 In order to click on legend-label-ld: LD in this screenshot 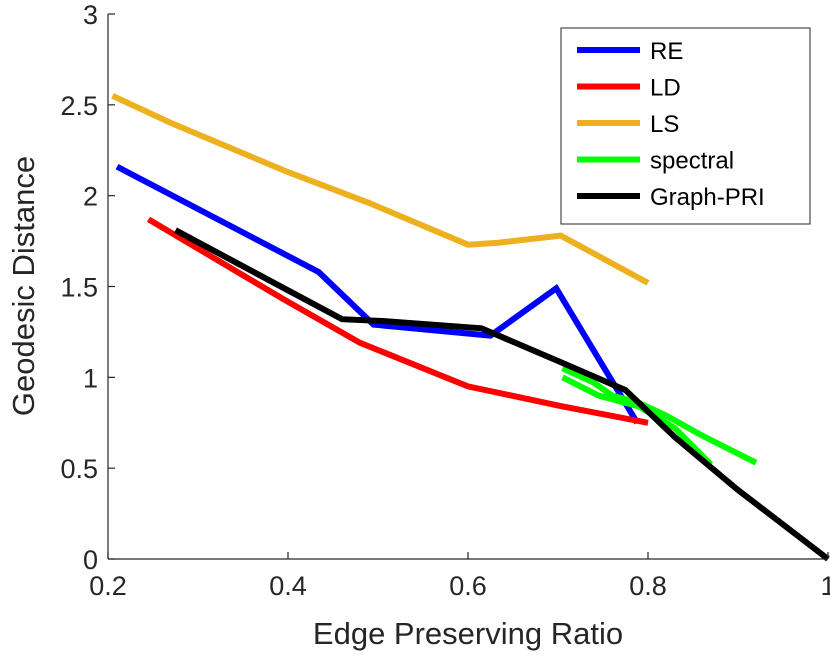, I will do `click(665, 88)`.